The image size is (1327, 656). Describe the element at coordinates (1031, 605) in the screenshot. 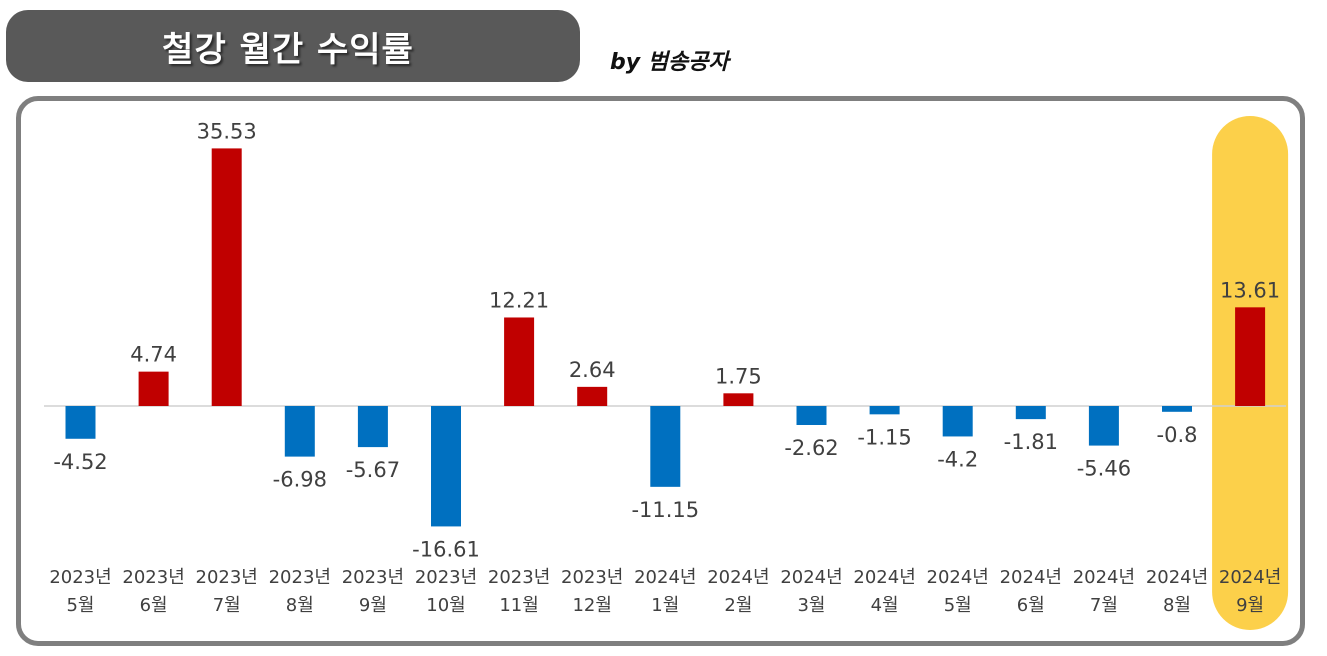

I see `tick-month-13: 6월` at that location.